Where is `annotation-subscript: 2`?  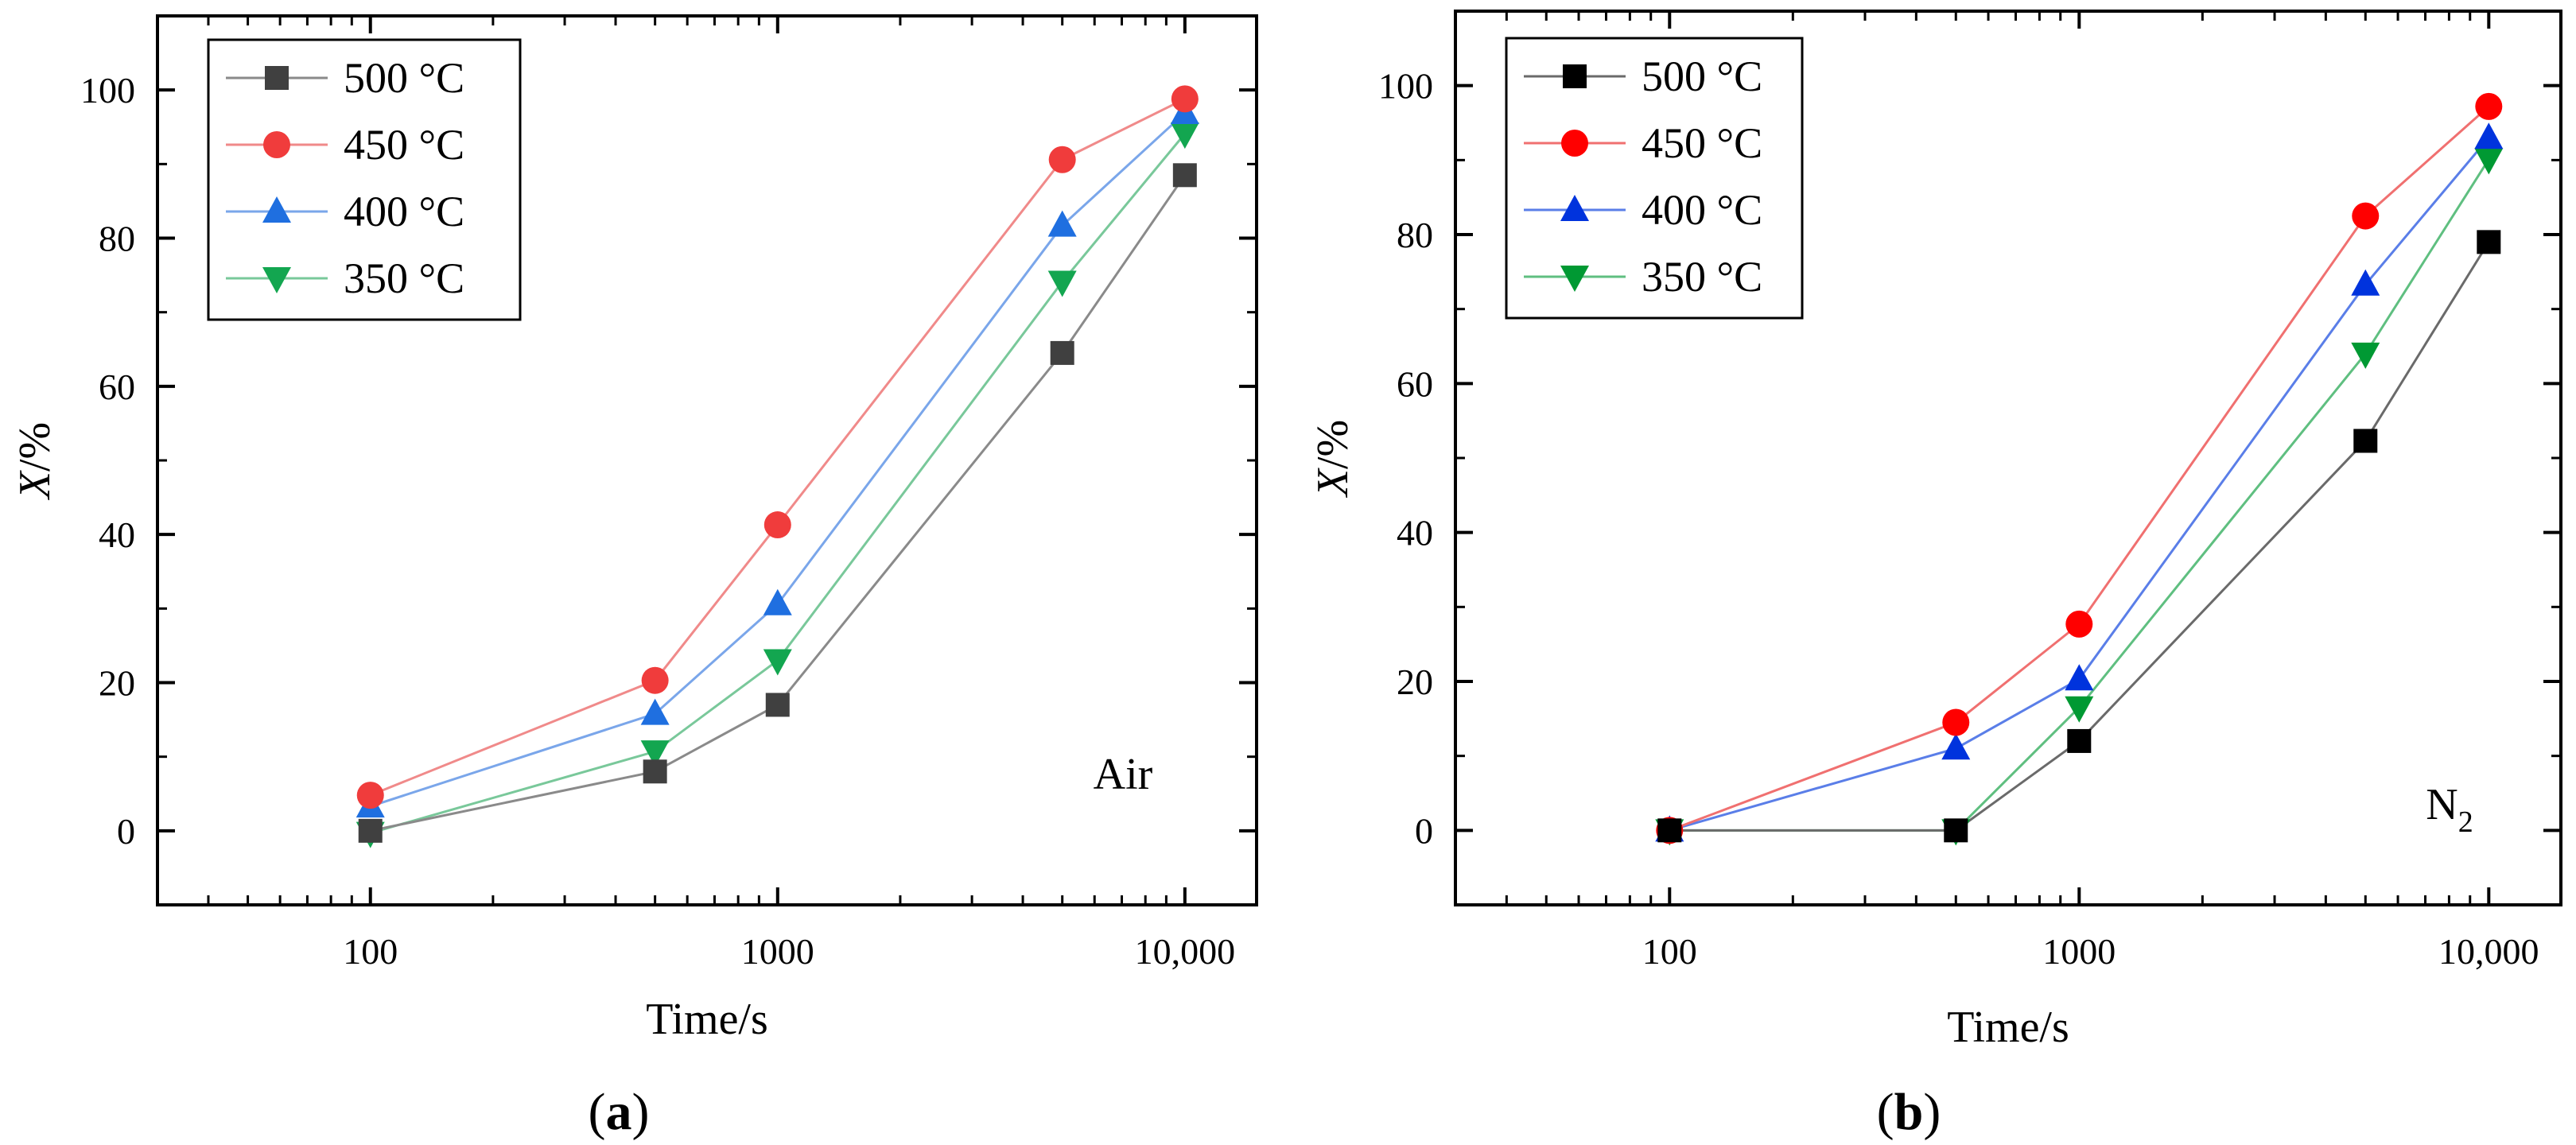
annotation-subscript: 2 is located at coordinates (2465, 822).